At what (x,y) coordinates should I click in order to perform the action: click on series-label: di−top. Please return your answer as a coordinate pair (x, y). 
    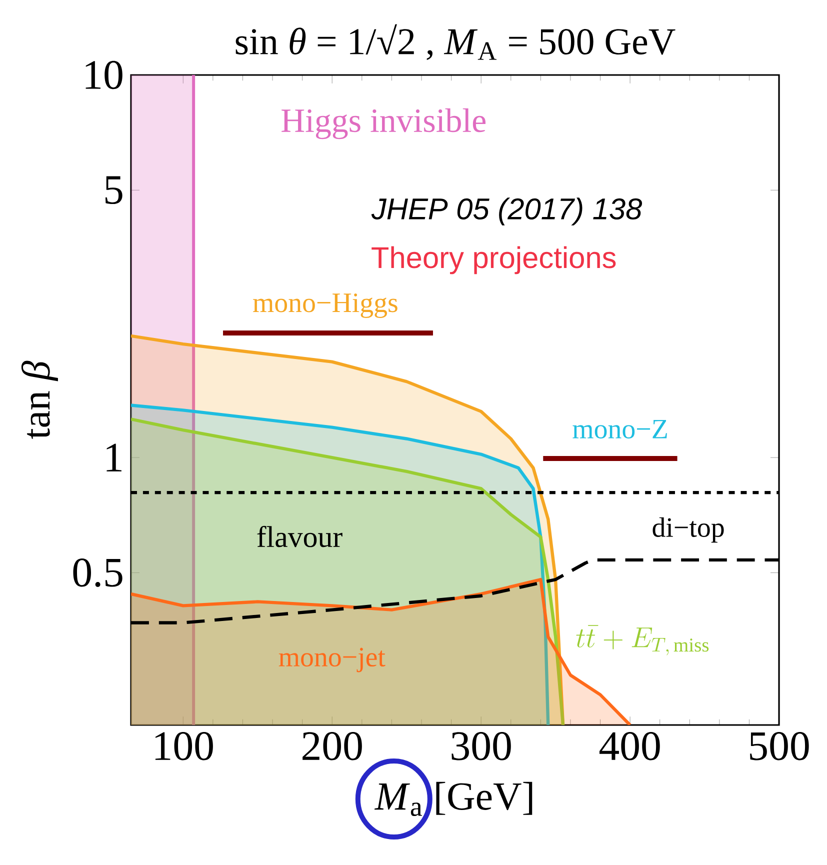
    Looking at the image, I should click on (688, 530).